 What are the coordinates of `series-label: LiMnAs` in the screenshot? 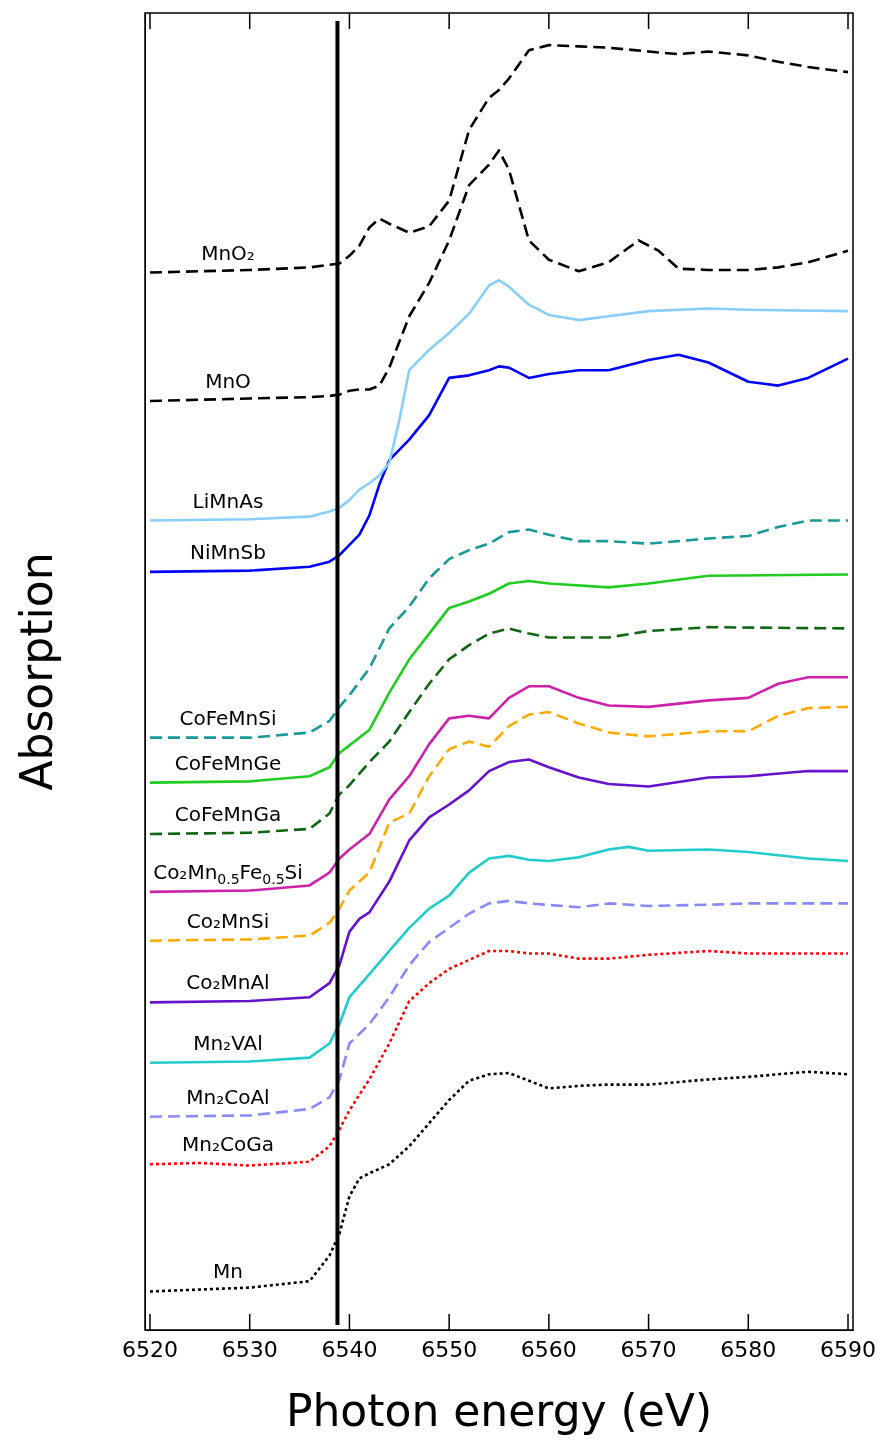 It's located at (228, 500).